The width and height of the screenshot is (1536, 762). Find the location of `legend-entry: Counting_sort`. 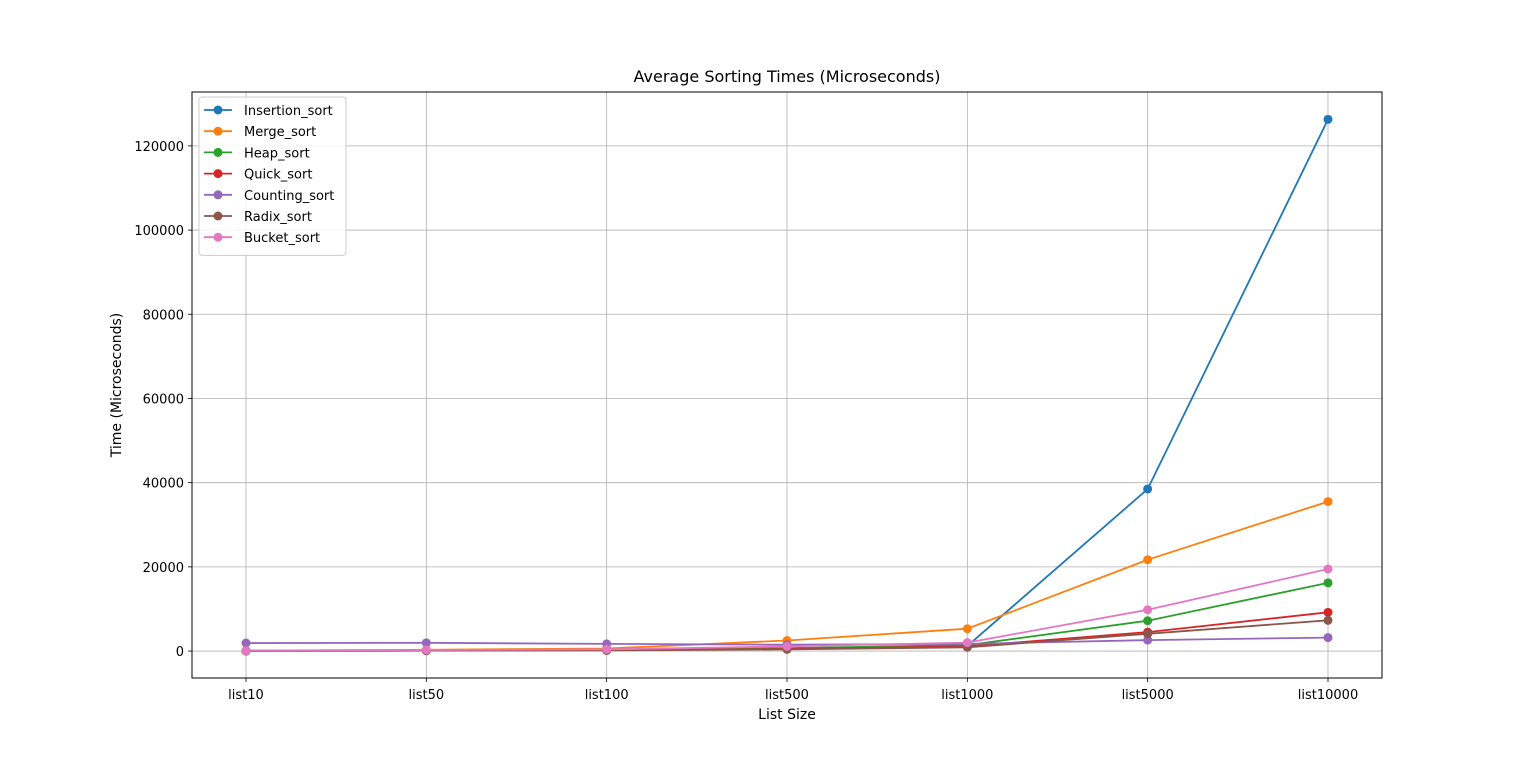

legend-entry: Counting_sort is located at coordinates (269, 196).